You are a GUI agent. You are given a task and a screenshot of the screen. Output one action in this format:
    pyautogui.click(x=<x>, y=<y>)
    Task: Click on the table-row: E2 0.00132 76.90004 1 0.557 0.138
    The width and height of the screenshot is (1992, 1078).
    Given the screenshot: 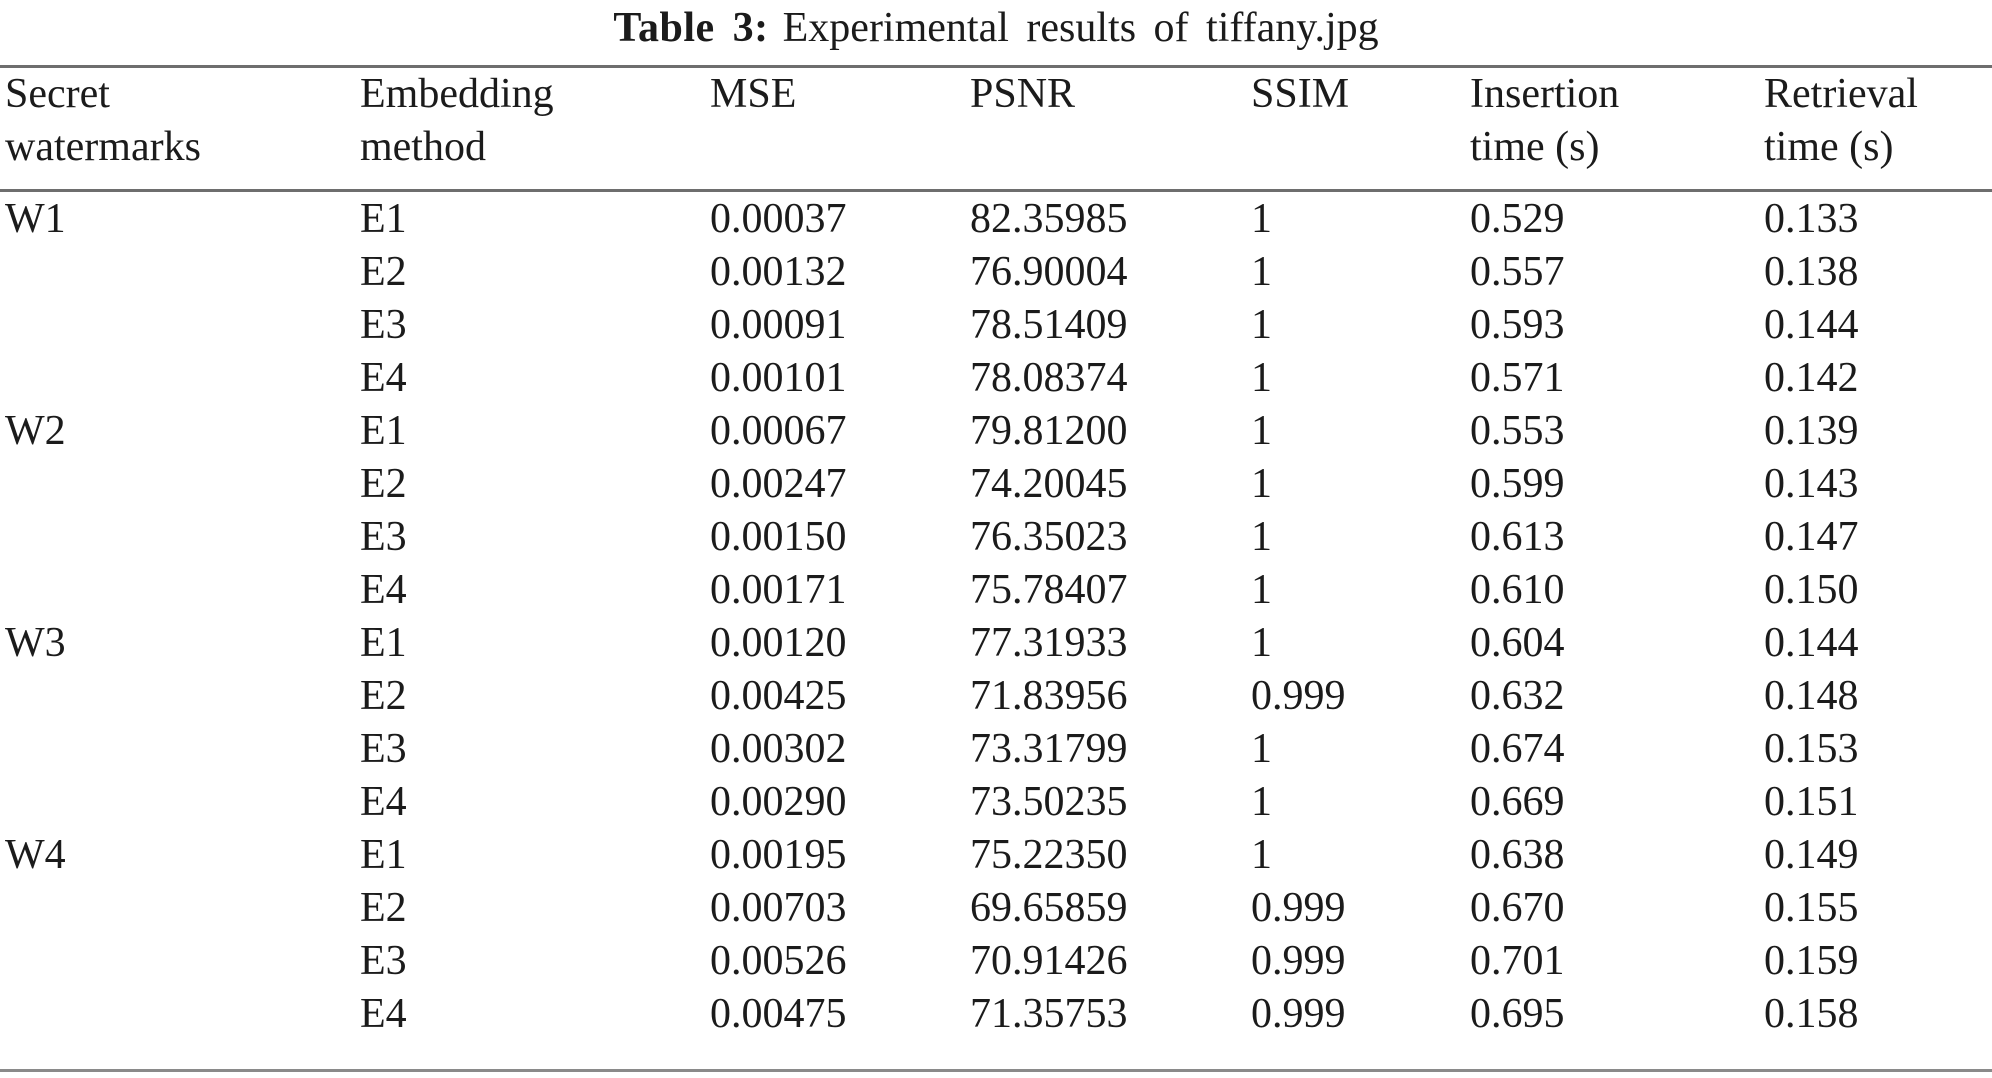 What is the action you would take?
    pyautogui.click(x=996, y=272)
    